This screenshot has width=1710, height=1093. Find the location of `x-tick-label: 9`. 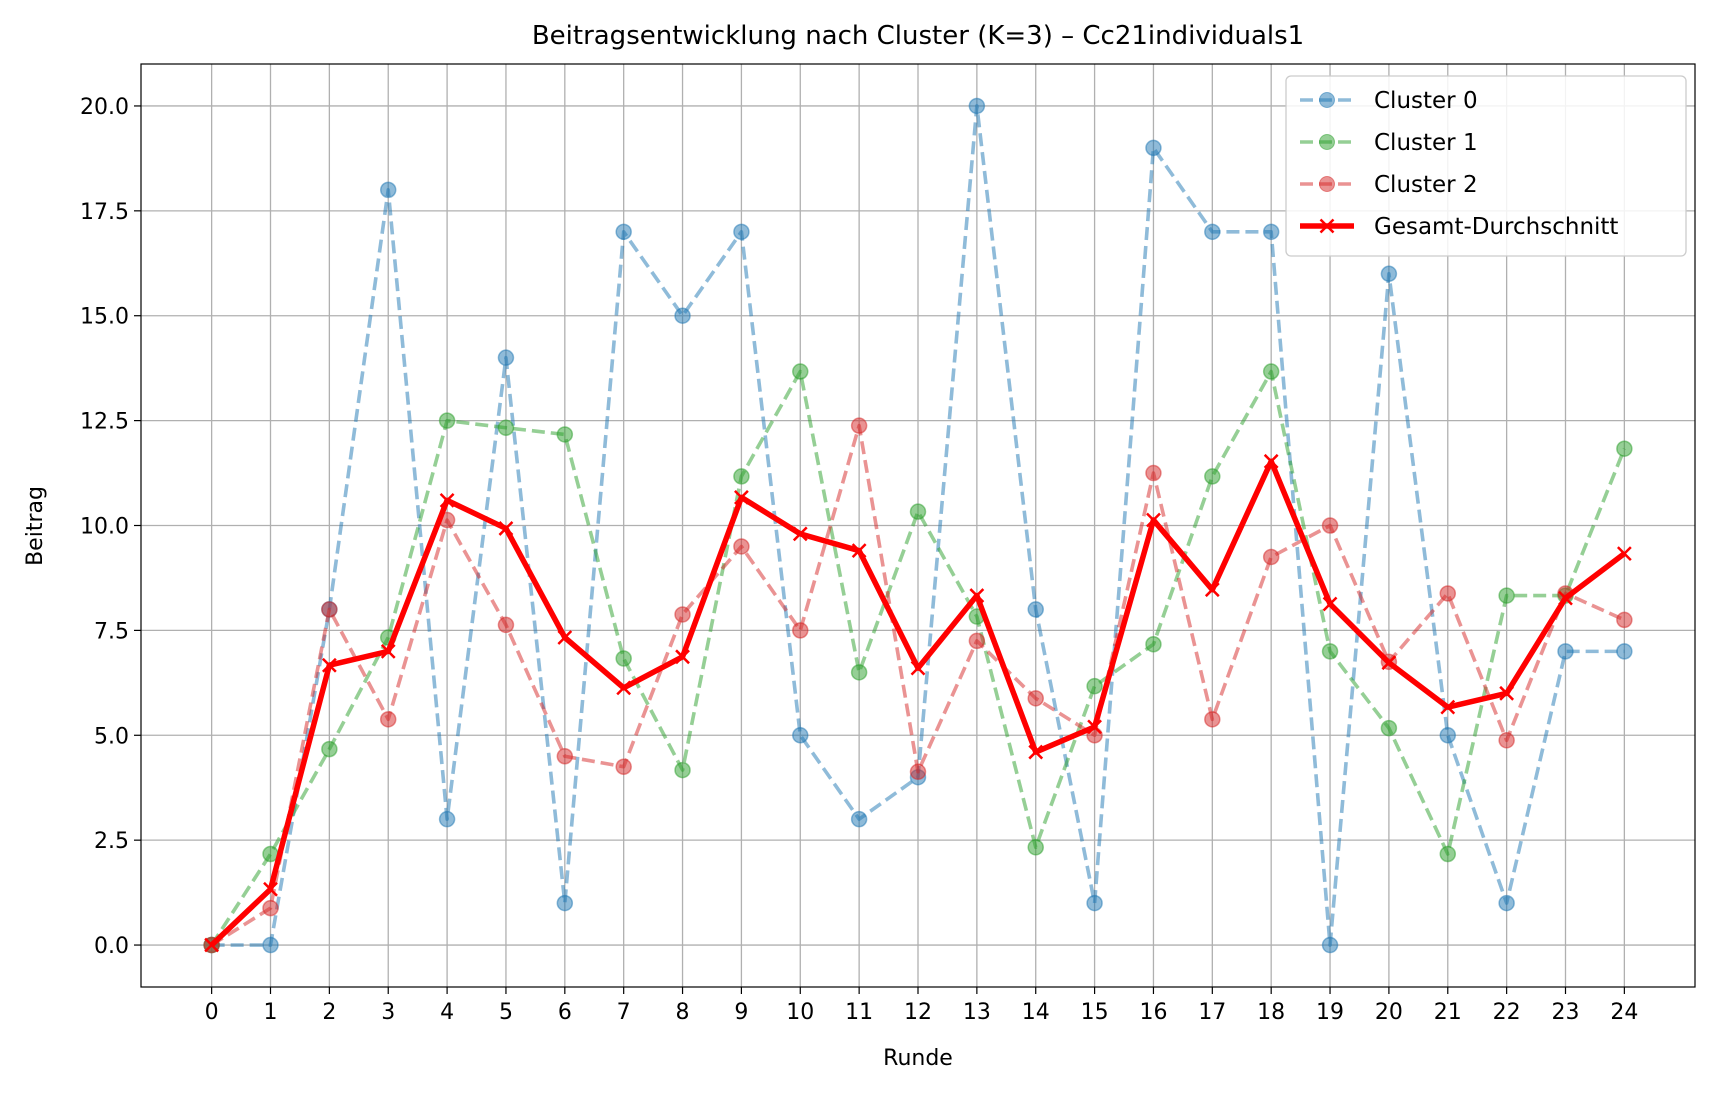

x-tick-label: 9 is located at coordinates (741, 1012).